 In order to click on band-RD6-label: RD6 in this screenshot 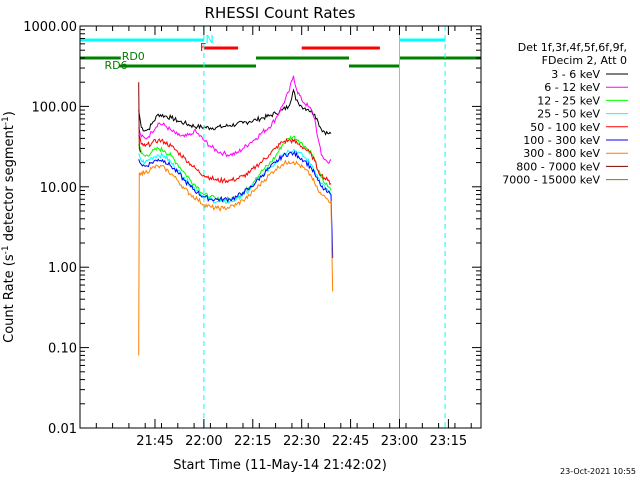, I will do `click(116, 65)`.